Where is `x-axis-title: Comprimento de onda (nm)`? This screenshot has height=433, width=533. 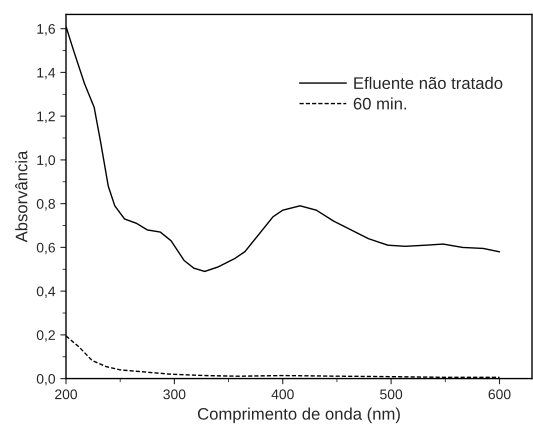
x-axis-title: Comprimento de onda (nm) is located at coordinates (299, 416).